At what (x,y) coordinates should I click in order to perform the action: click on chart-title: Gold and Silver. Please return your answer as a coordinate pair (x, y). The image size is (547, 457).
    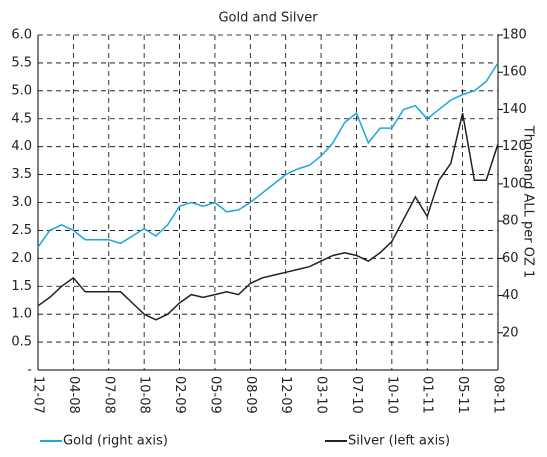
    Looking at the image, I should click on (268, 18).